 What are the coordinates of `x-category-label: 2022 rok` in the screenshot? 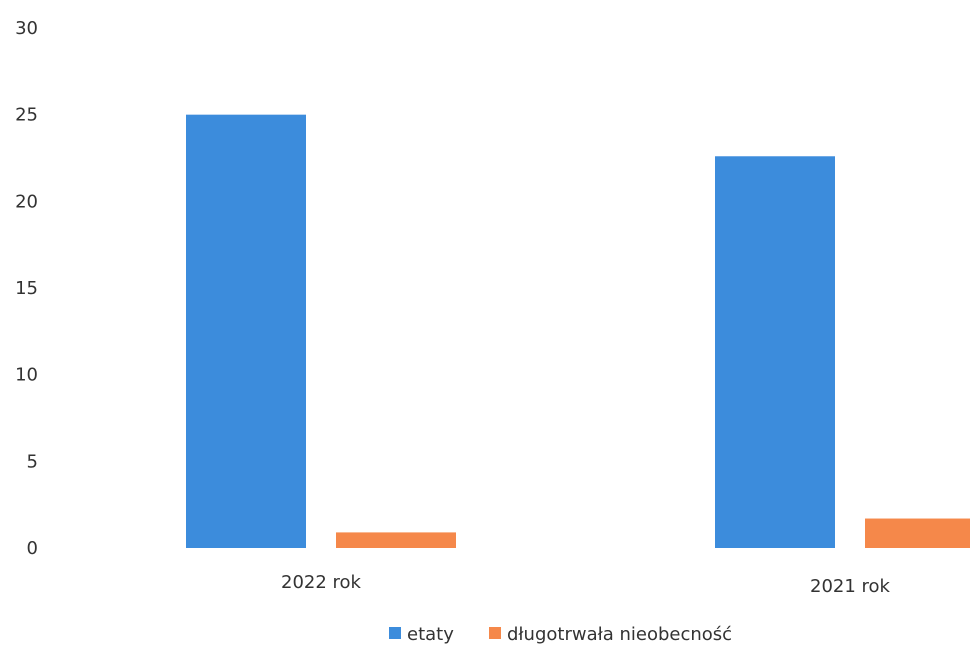 It's located at (321, 582).